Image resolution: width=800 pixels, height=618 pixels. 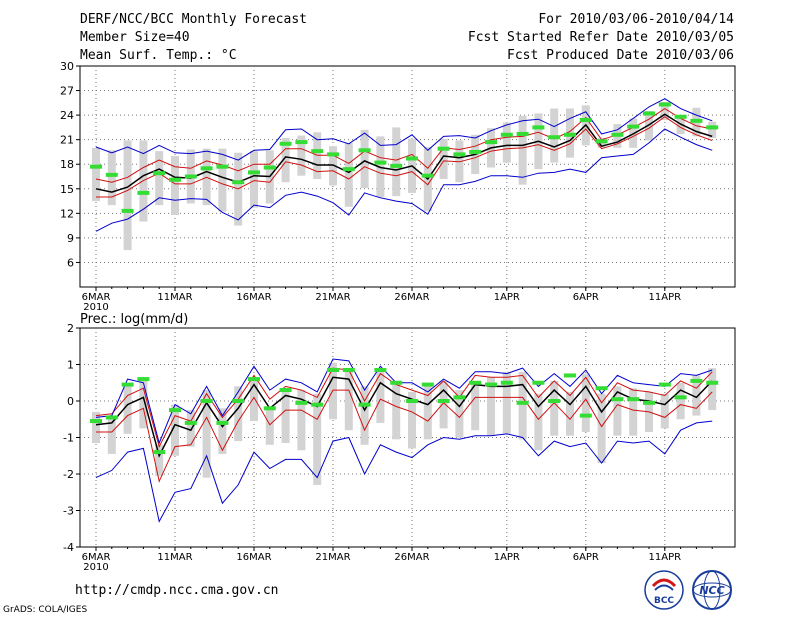 What do you see at coordinates (70, 238) in the screenshot?
I see `y-tick-label: 9` at bounding box center [70, 238].